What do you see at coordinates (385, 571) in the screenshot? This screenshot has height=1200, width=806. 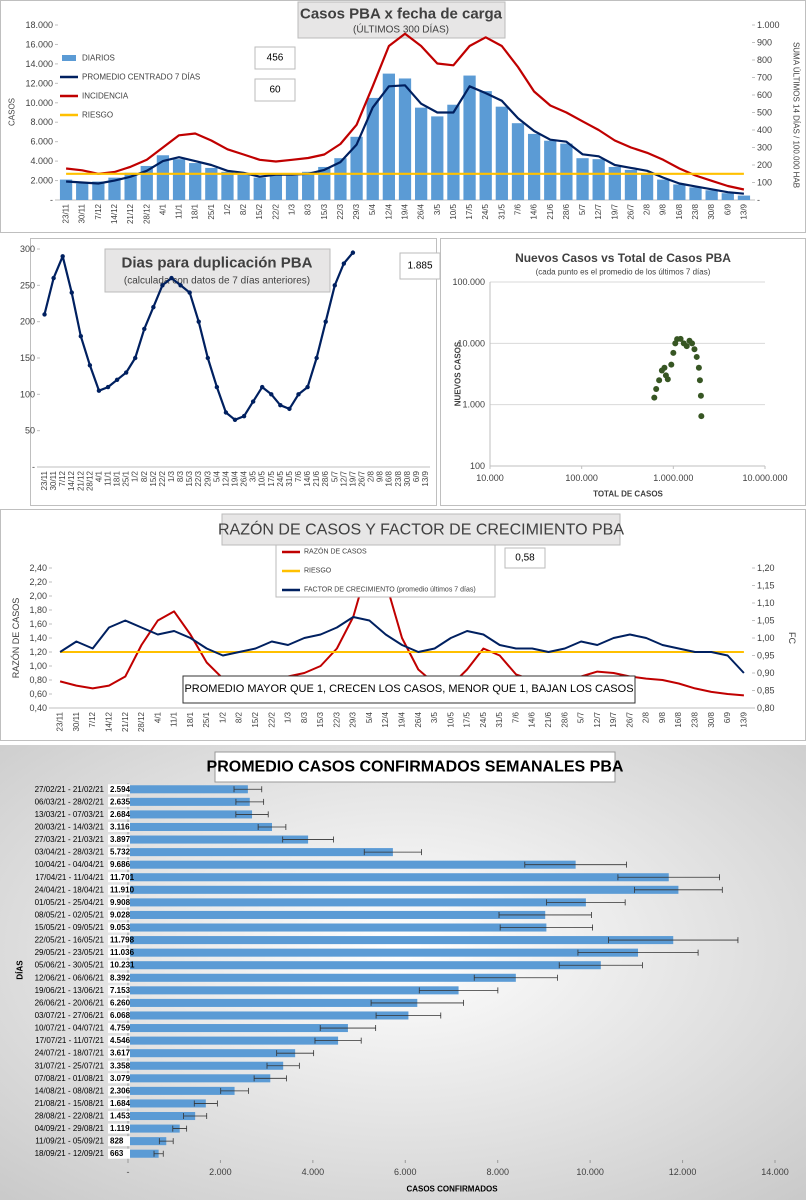 I see `legend-box` at bounding box center [385, 571].